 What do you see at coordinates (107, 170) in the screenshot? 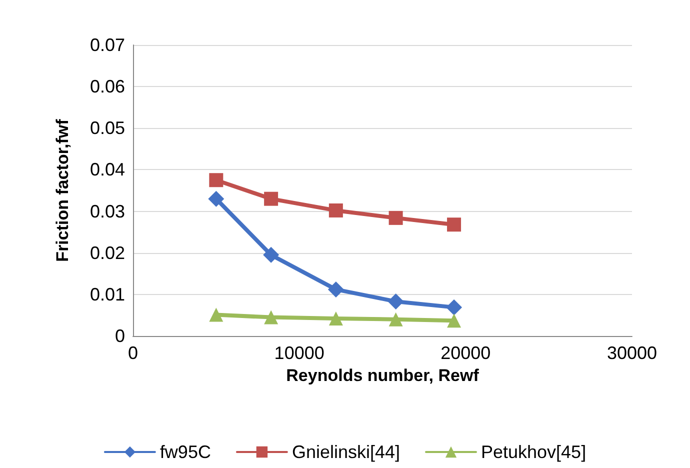
I see `y-tick-label: 0.04` at bounding box center [107, 170].